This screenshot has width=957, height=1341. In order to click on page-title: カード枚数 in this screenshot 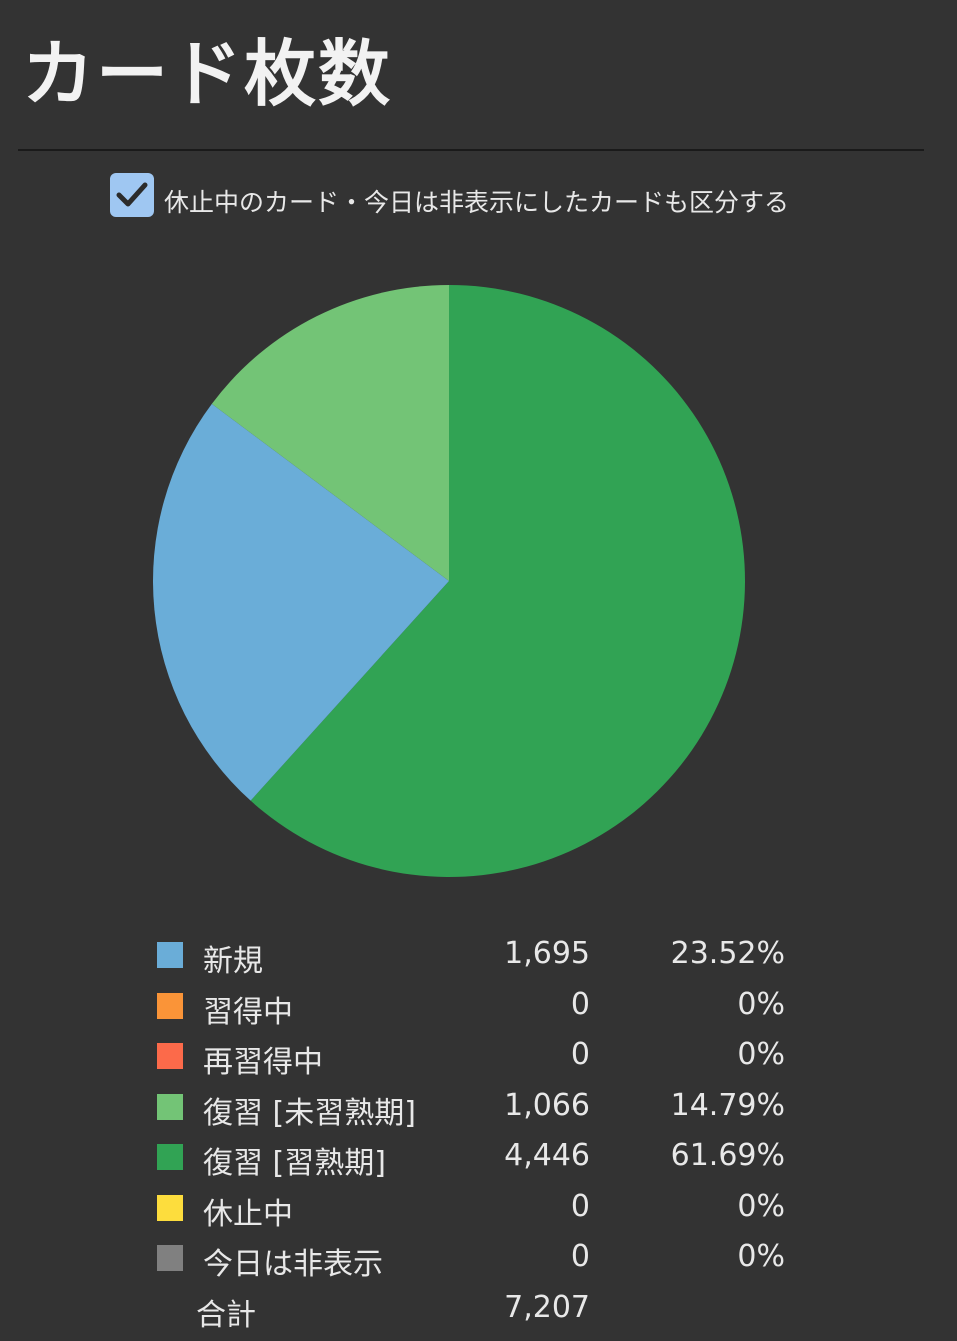, I will do `click(207, 74)`.